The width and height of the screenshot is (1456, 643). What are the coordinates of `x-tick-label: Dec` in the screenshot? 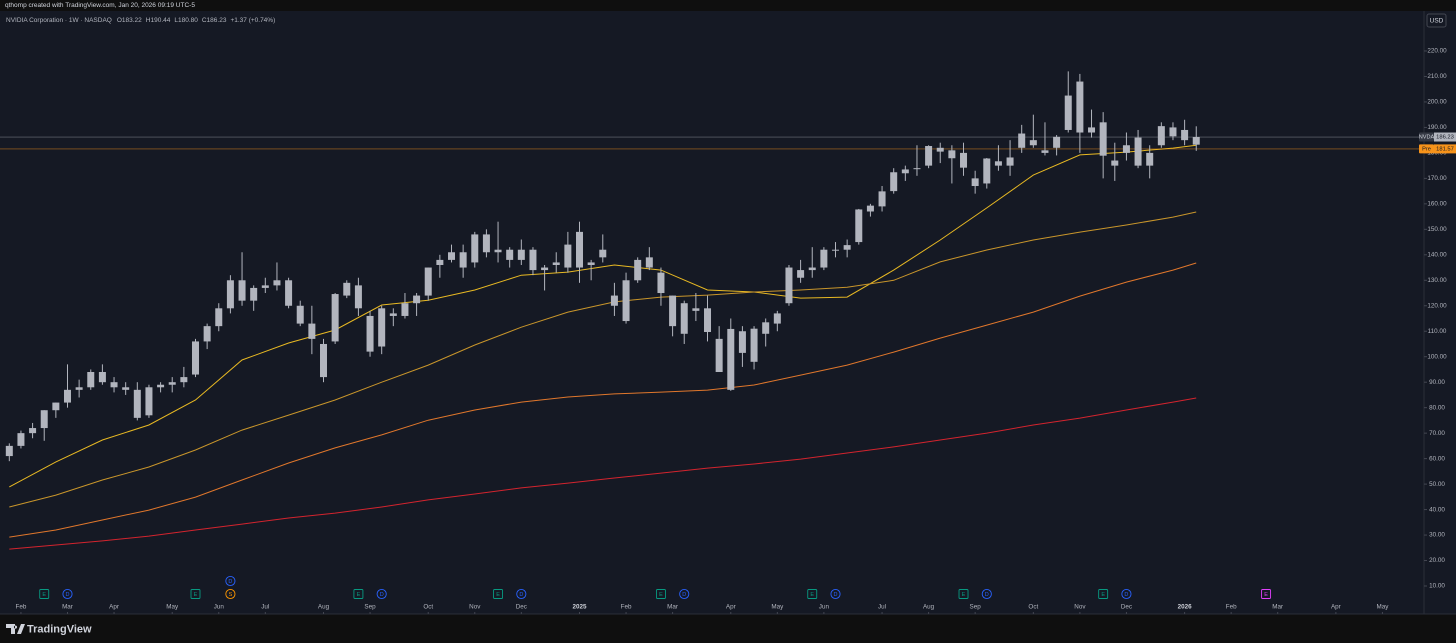 It's located at (521, 607).